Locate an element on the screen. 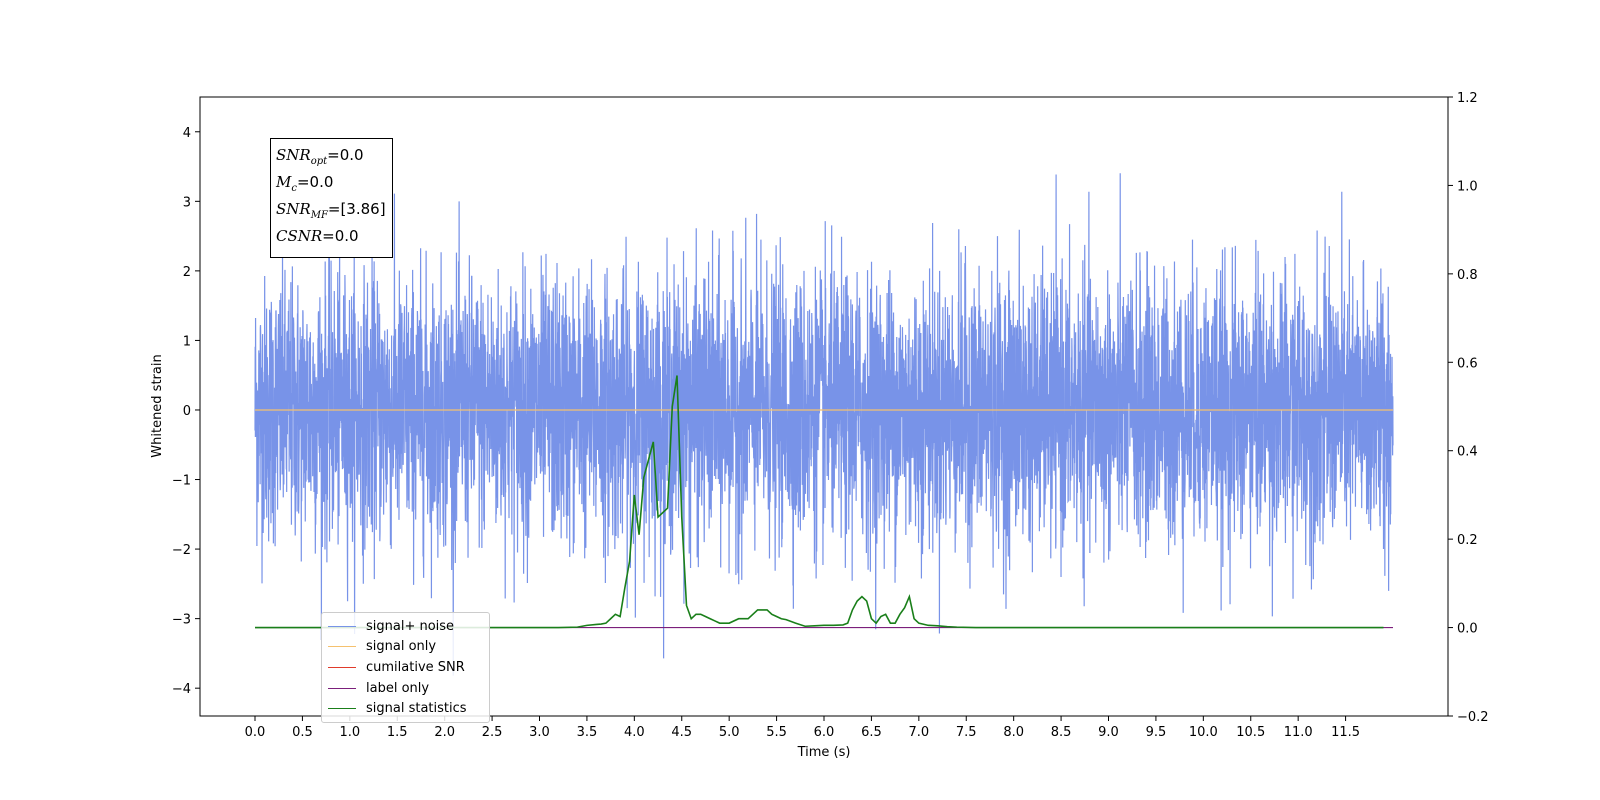 This screenshot has width=1600, height=800. stats-annotation-box: SNRopt=0.0 Mc=0.0 SNRMF=[3.86] CSNR=0.0 is located at coordinates (331, 198).